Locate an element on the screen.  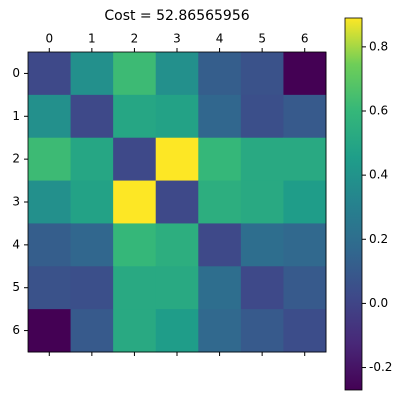
colorbar-tick-label: 0.0 is located at coordinates (378, 303).